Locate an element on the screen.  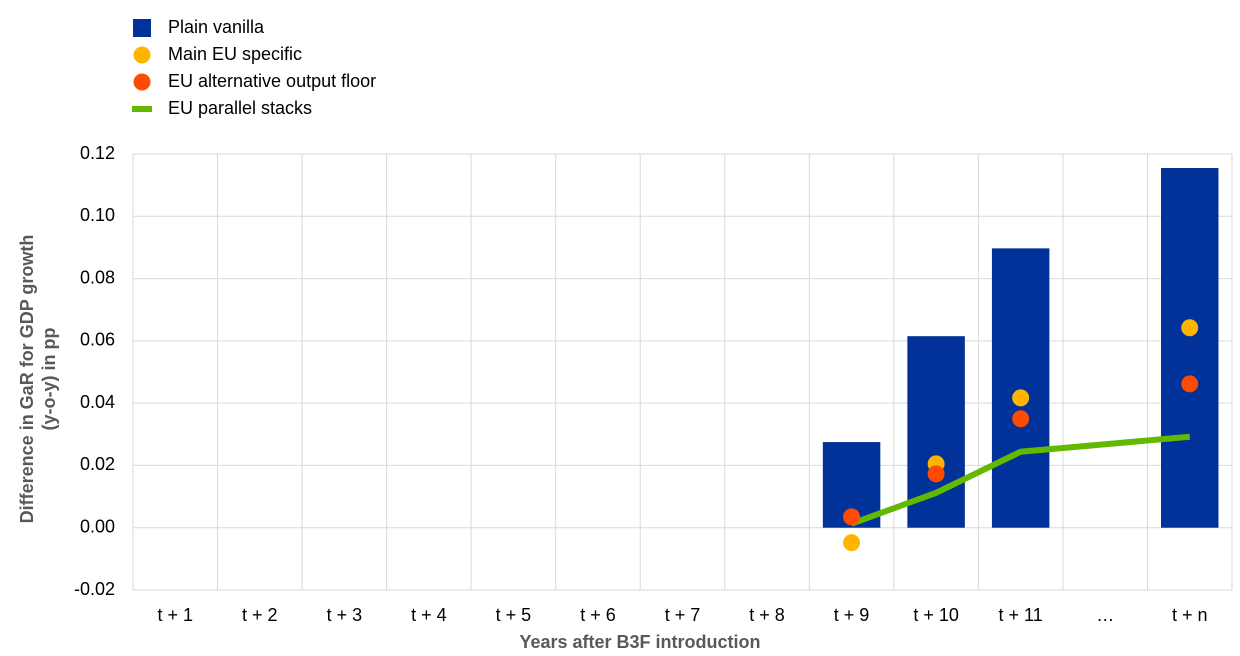
line is located at coordinates (1020, 480).